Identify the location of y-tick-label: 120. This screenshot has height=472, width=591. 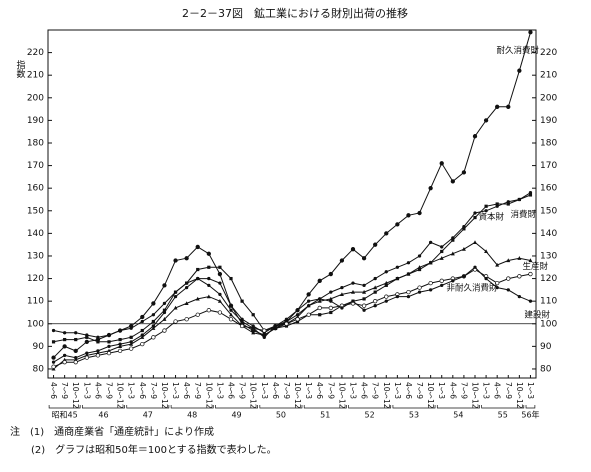
(35, 279).